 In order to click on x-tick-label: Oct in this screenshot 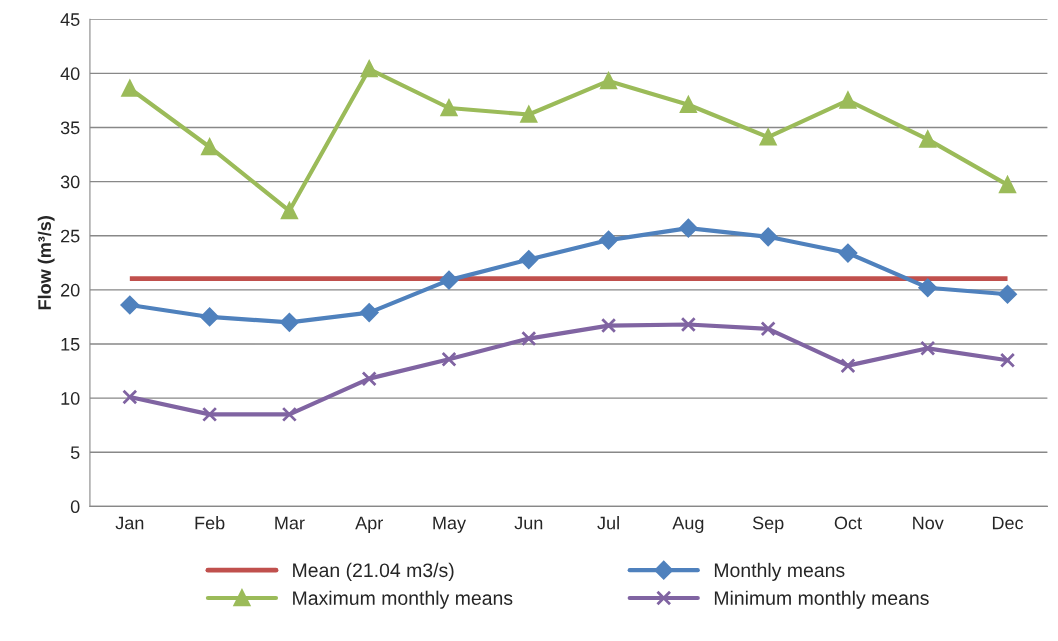, I will do `click(848, 523)`.